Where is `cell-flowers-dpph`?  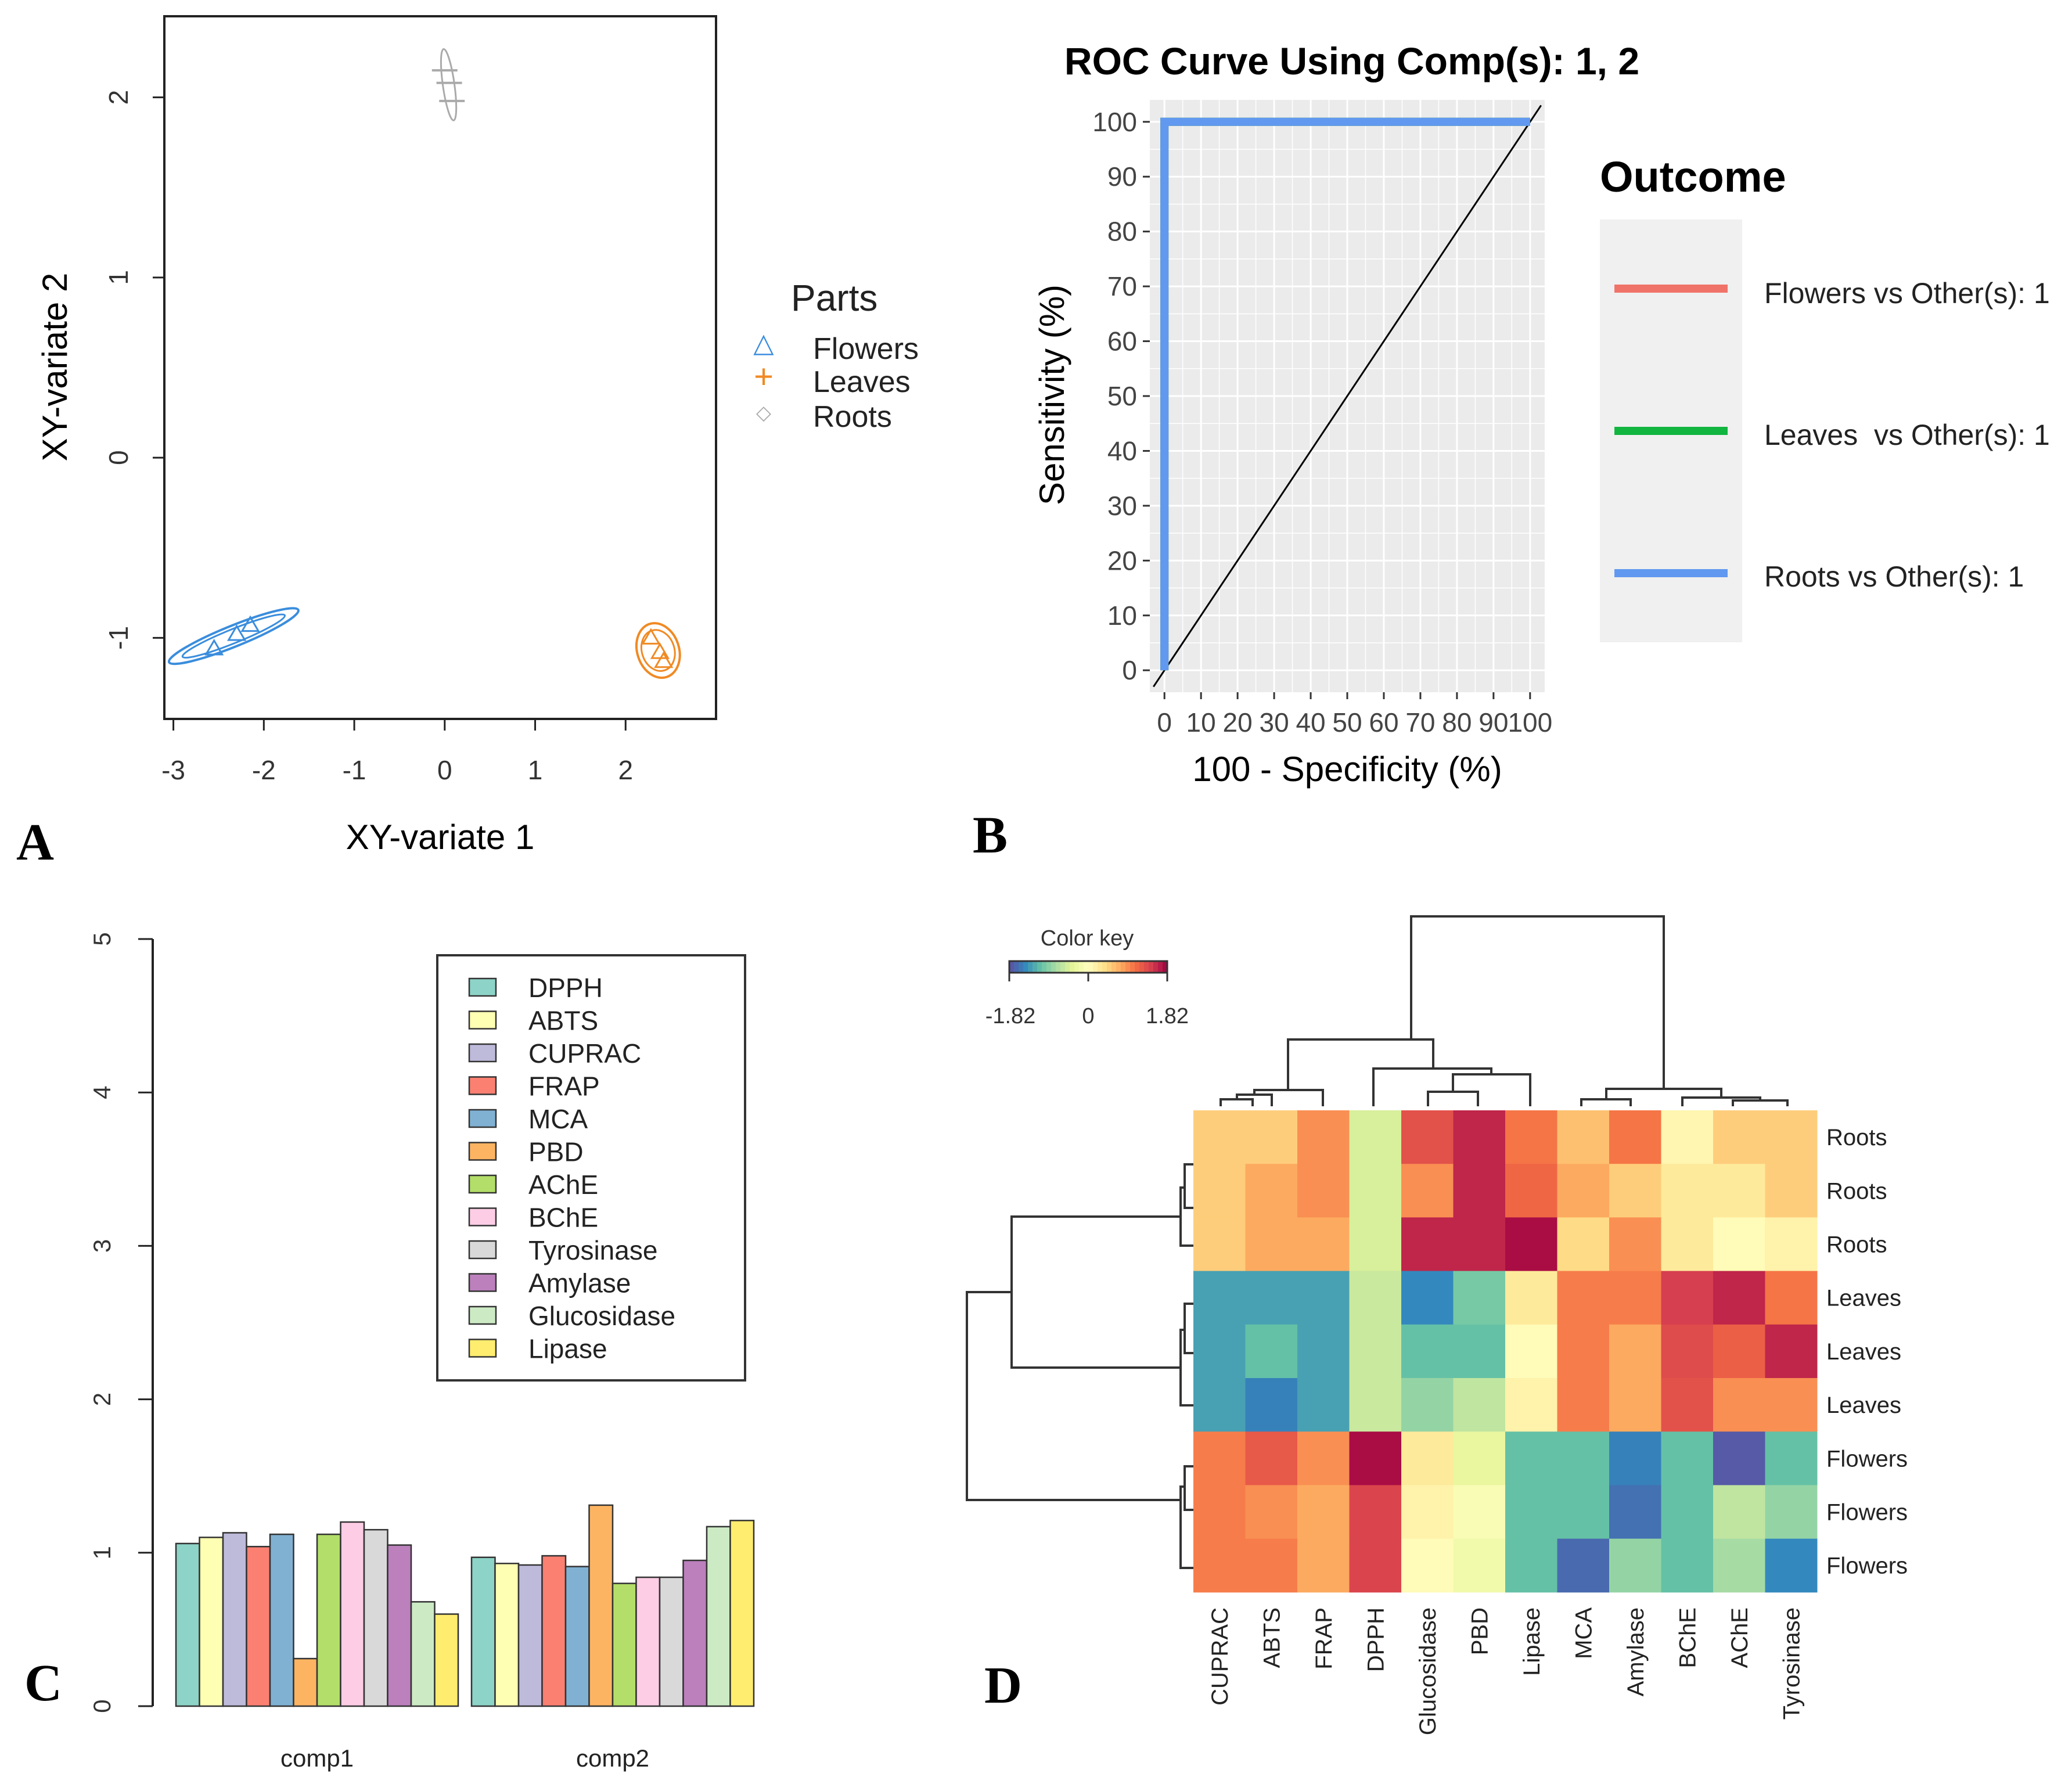
cell-flowers-dpph is located at coordinates (1375, 1458).